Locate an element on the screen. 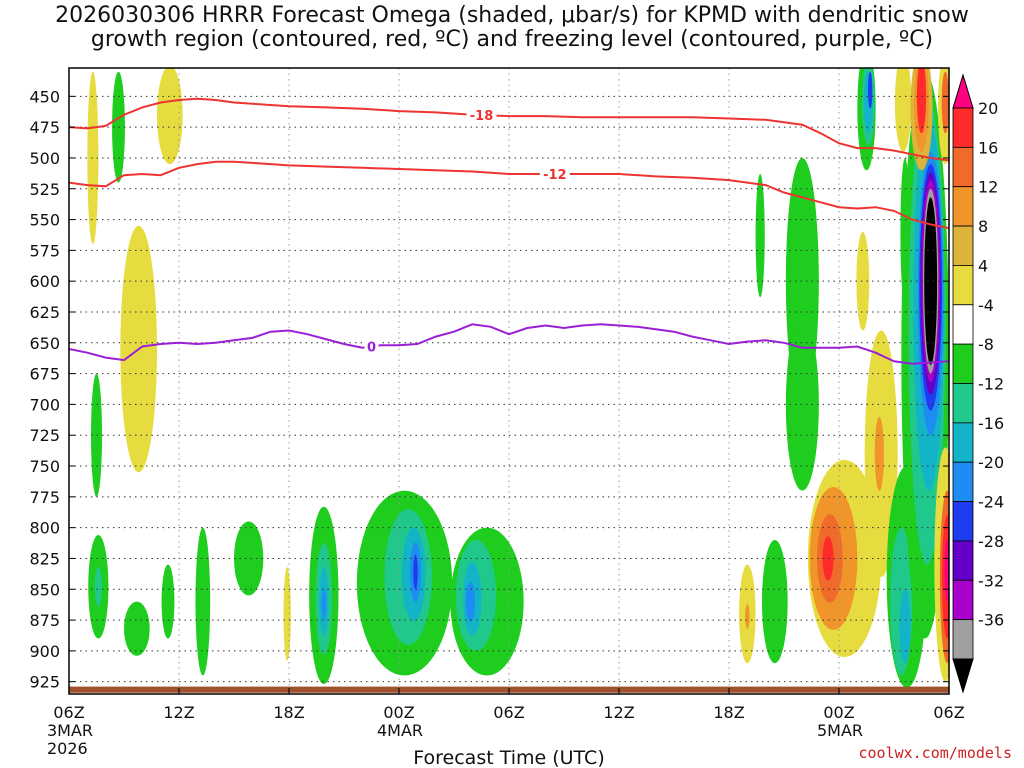  colorbar-label: -36 is located at coordinates (991, 620).